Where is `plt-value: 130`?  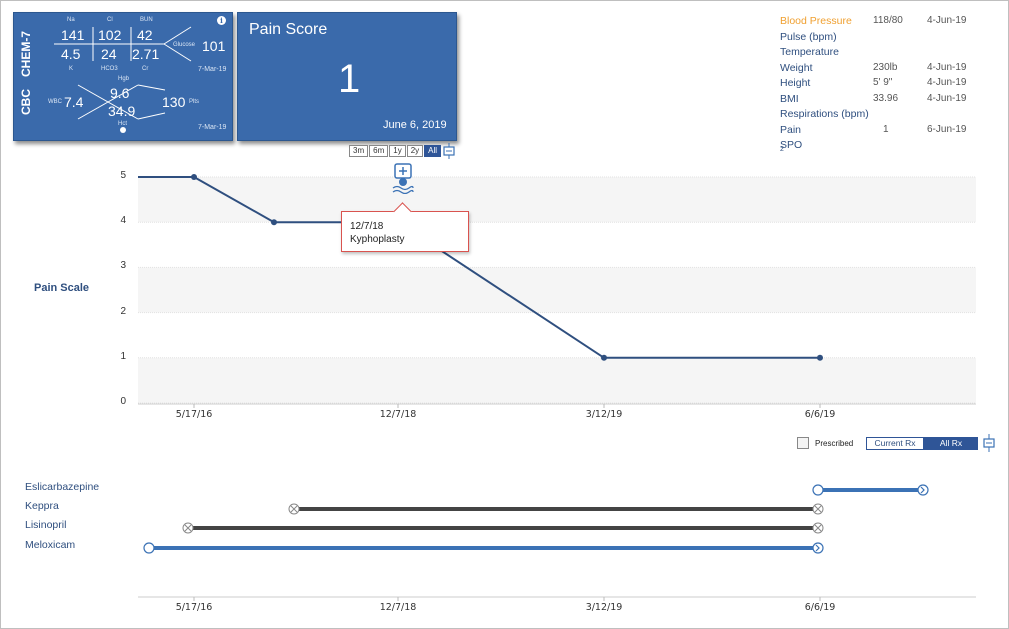 plt-value: 130 is located at coordinates (174, 102).